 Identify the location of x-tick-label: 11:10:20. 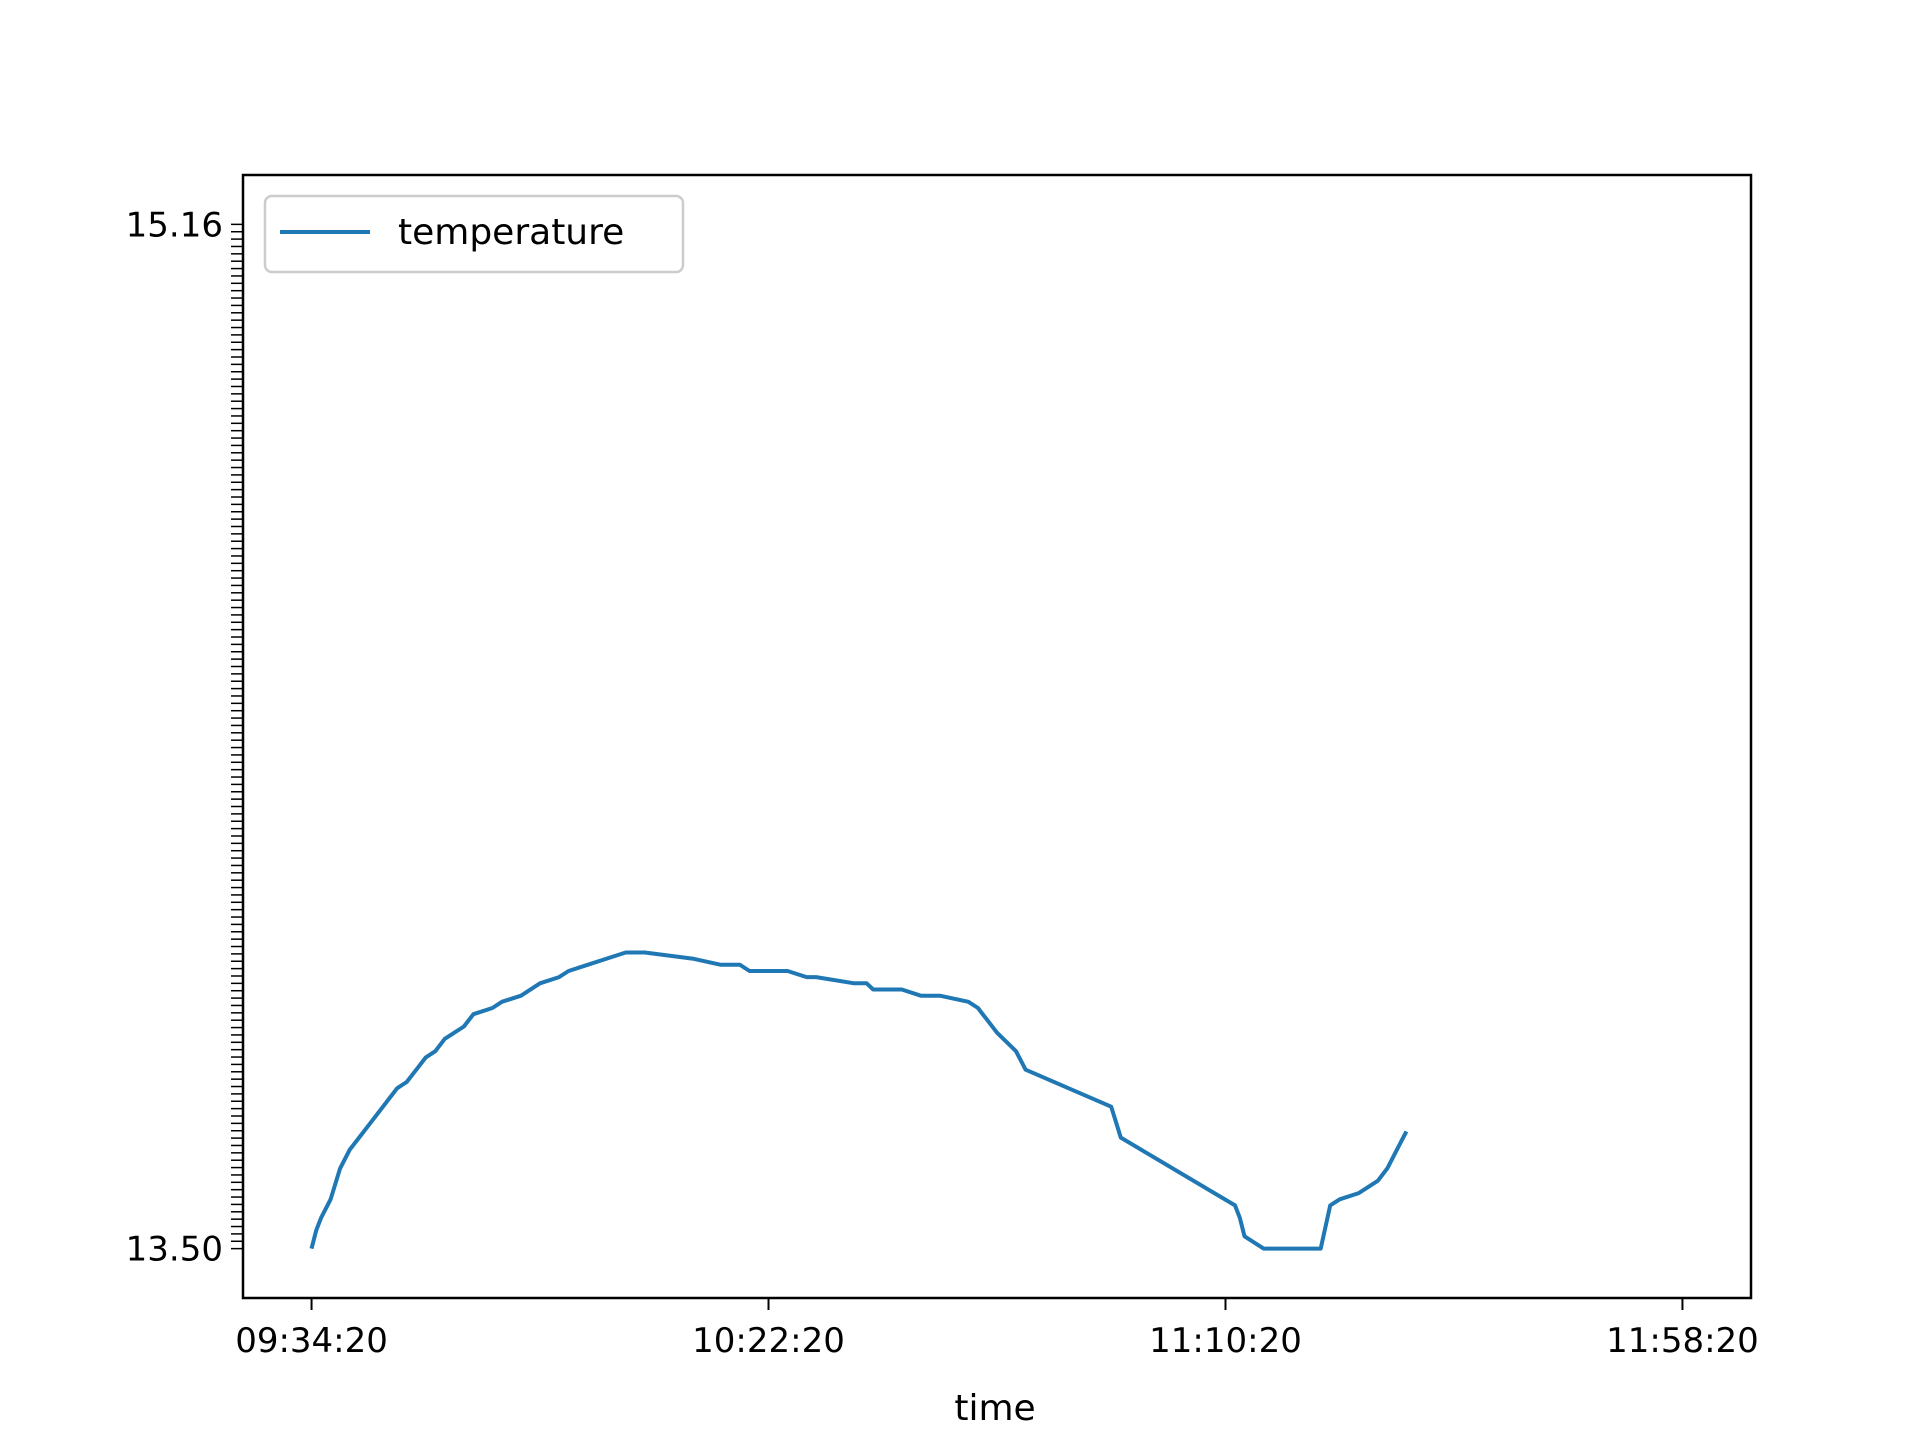
(1225, 1341).